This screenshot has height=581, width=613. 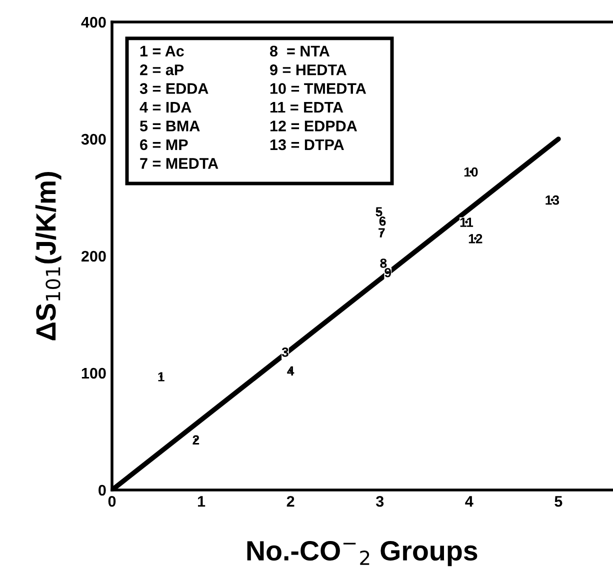 What do you see at coordinates (471, 172) in the screenshot?
I see `series-label: 10` at bounding box center [471, 172].